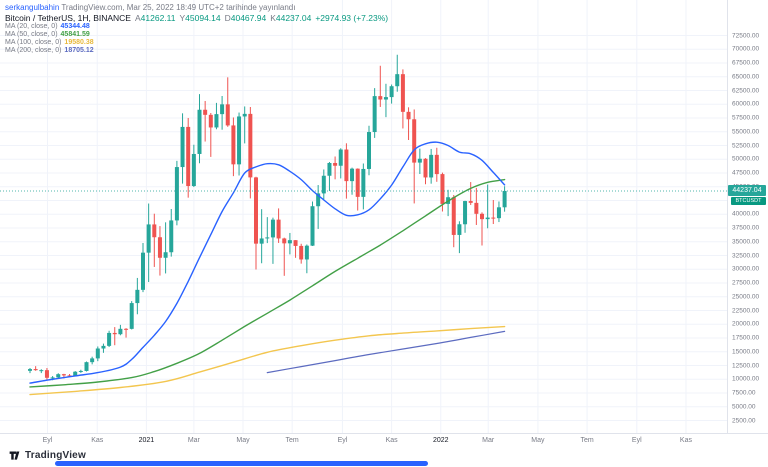 This screenshot has height=467, width=768. I want to click on x-tick: 2022, so click(440, 440).